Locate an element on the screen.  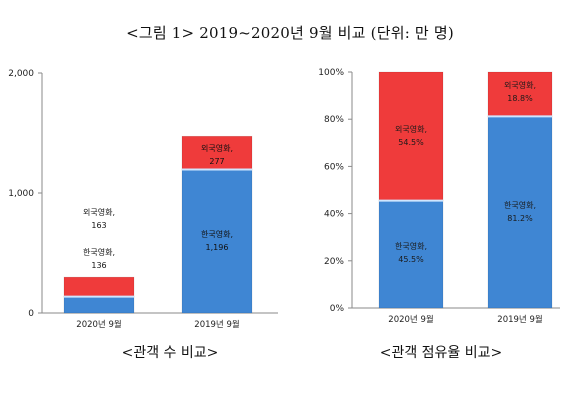
y-tick-label: 1,000 is located at coordinates (21, 194).